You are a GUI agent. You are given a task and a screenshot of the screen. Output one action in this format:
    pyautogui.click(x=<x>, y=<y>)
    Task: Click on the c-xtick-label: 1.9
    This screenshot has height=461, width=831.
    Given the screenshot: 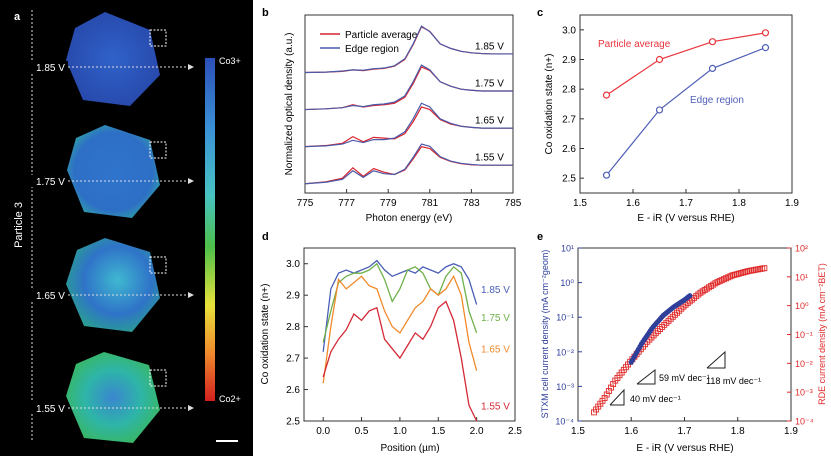 What is the action you would take?
    pyautogui.click(x=792, y=203)
    